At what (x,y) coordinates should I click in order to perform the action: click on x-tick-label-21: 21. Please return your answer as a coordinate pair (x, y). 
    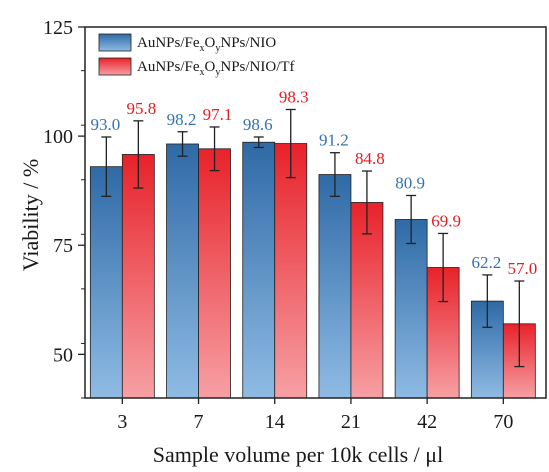
    Looking at the image, I should click on (351, 422).